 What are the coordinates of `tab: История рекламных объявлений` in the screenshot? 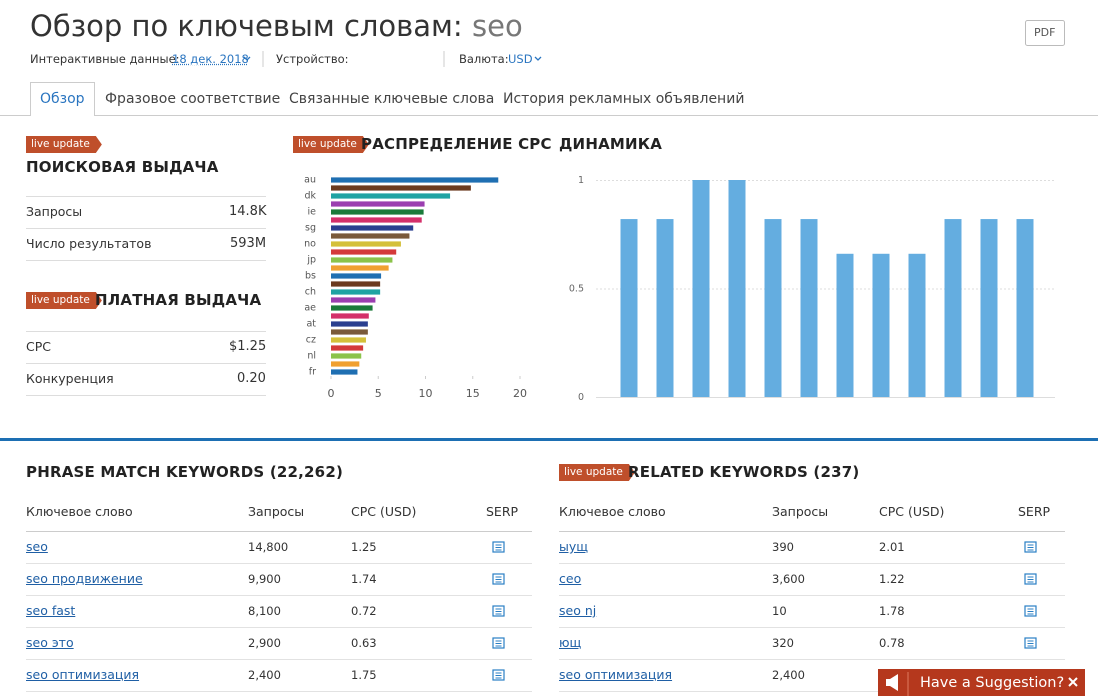 It's located at (624, 99).